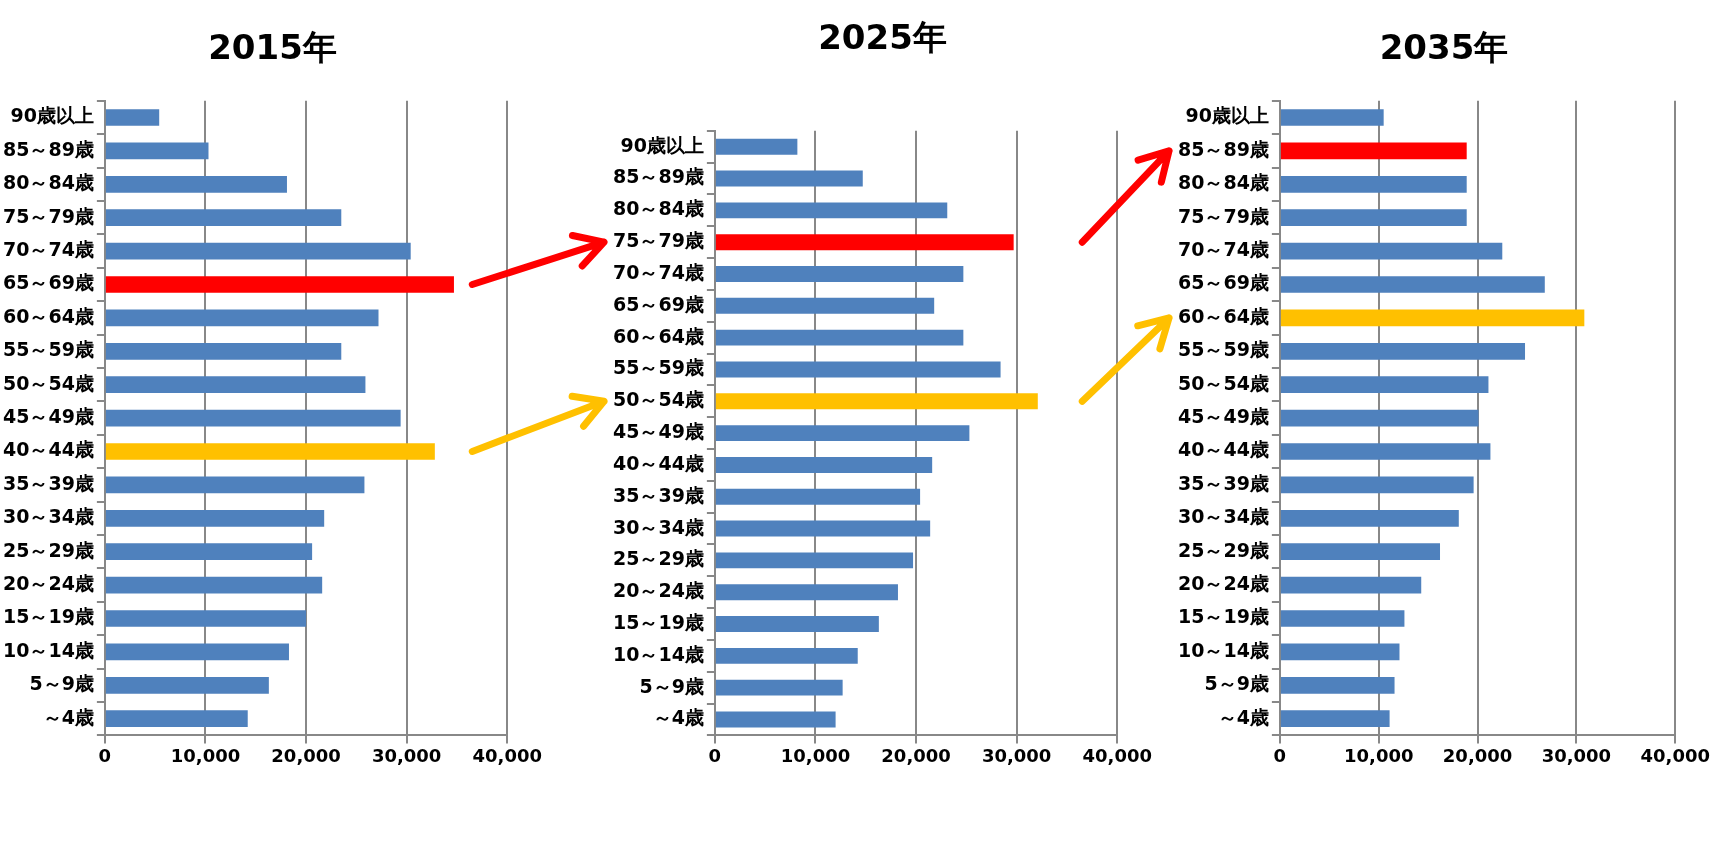 The image size is (1713, 851). What do you see at coordinates (658, 335) in the screenshot?
I see `y-tick-label: 60～64歳` at bounding box center [658, 335].